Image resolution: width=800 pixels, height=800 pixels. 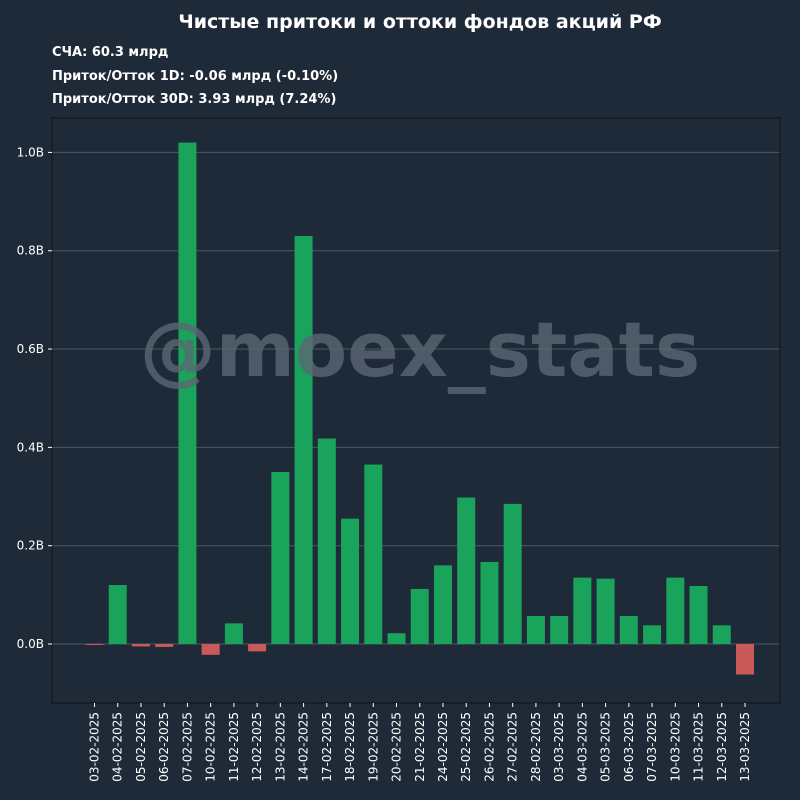 What do you see at coordinates (559, 747) in the screenshot?
I see `x-tick-label: 03-03-2025` at bounding box center [559, 747].